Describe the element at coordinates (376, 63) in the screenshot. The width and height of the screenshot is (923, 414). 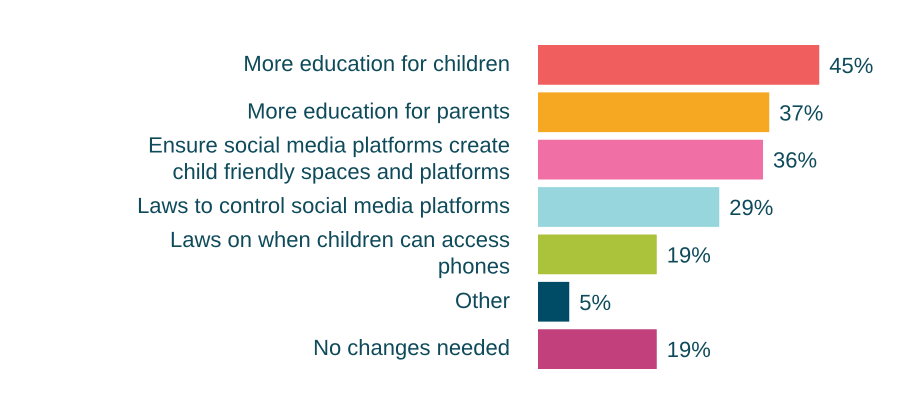
I see `y-tick-label: More education for children` at that location.